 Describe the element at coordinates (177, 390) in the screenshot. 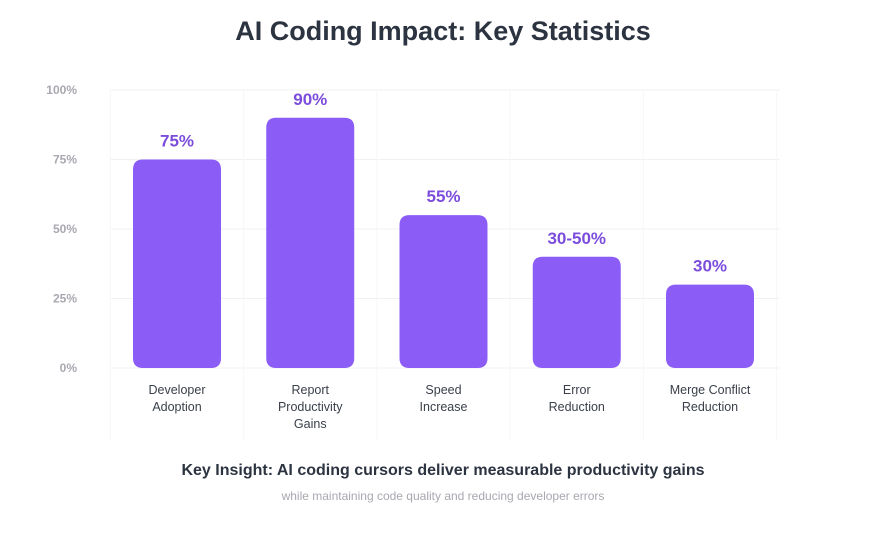

I see `x-tick-label: Developer` at that location.